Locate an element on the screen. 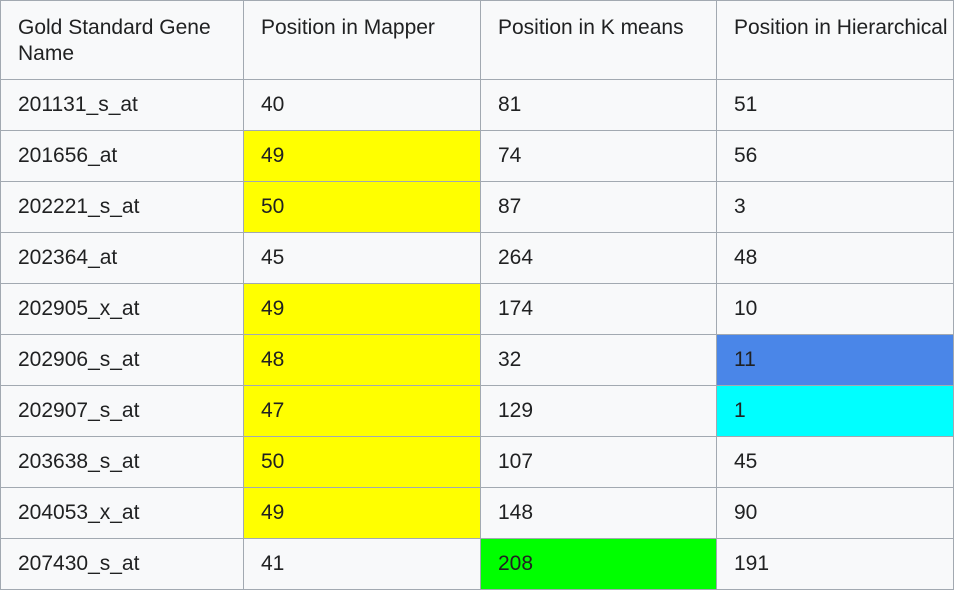 Image resolution: width=957 pixels, height=593 pixels. table-row: 201656_at 49 74 56 is located at coordinates (477, 156).